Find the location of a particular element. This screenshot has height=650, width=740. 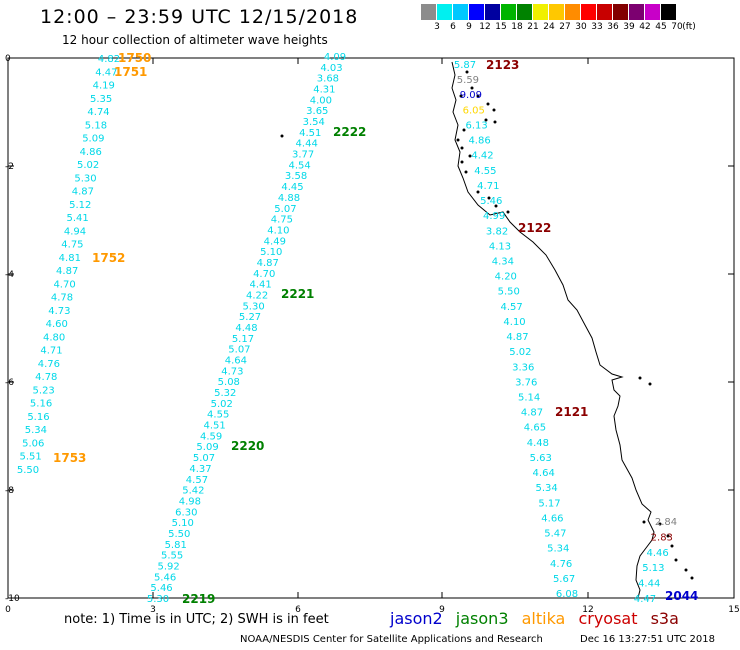

wave-height-value: 5.63 is located at coordinates (541, 458).